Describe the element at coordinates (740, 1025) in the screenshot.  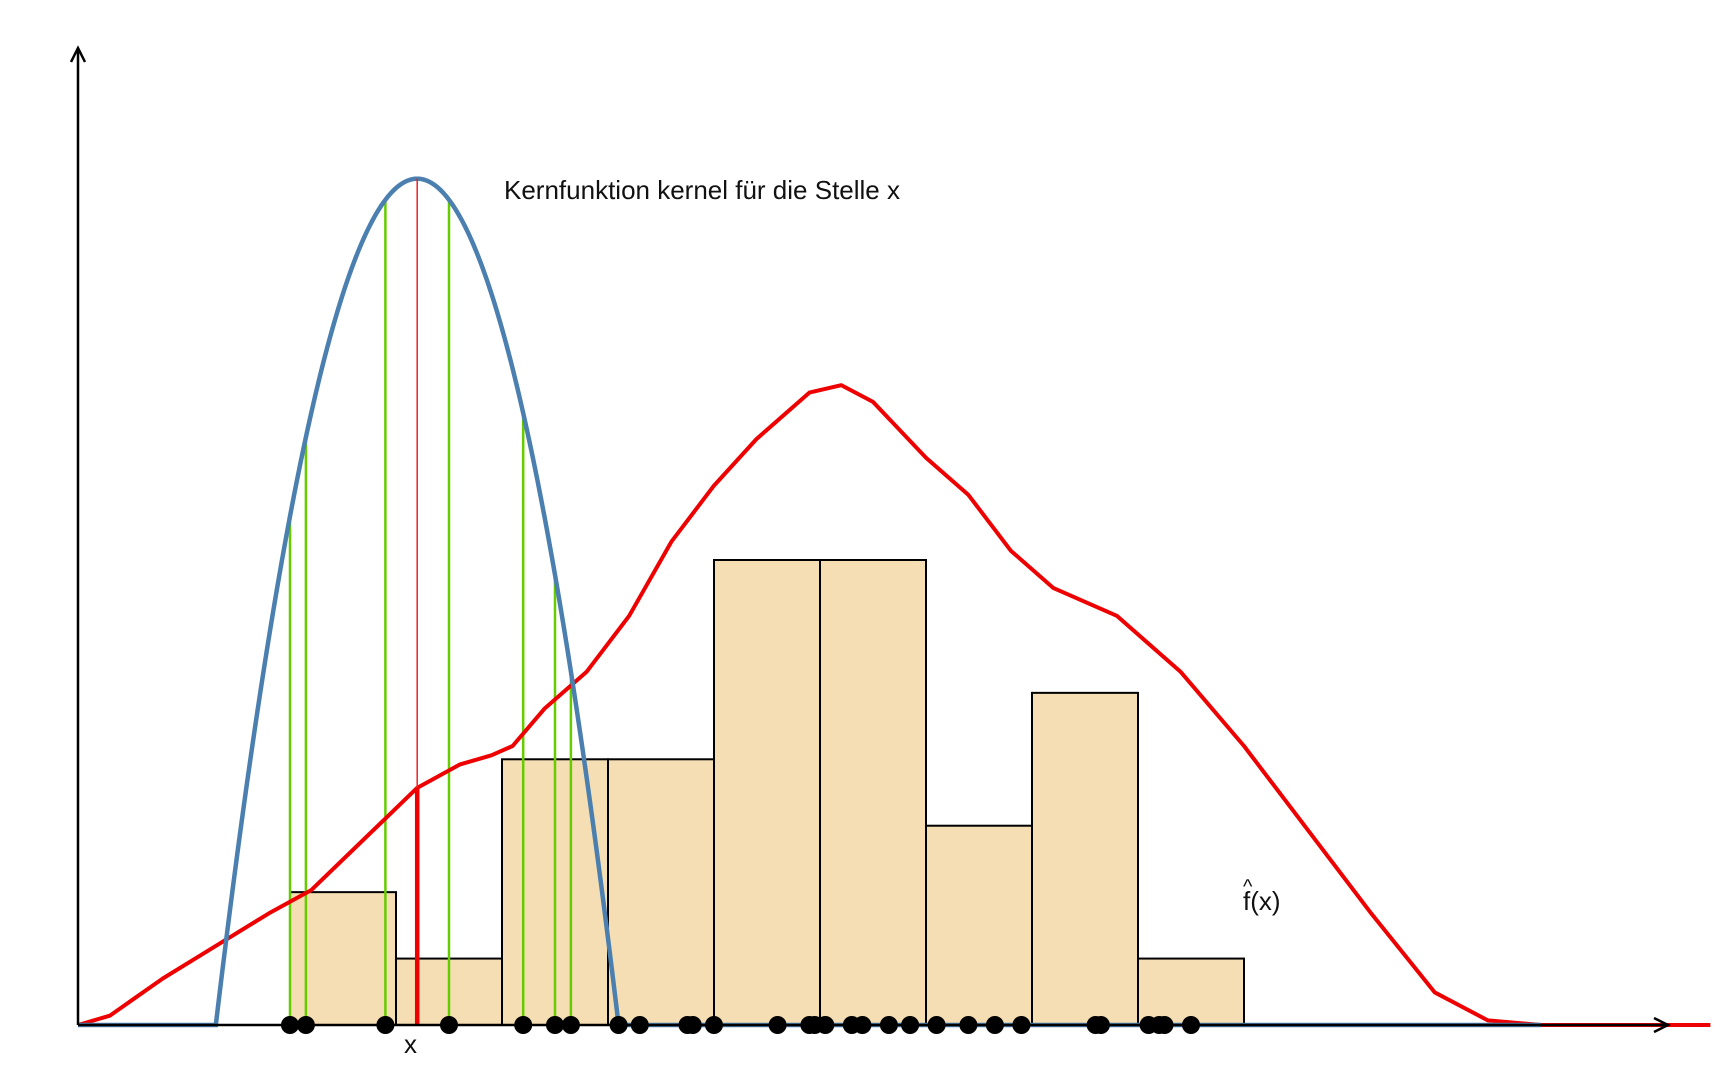
I see `data-points` at that location.